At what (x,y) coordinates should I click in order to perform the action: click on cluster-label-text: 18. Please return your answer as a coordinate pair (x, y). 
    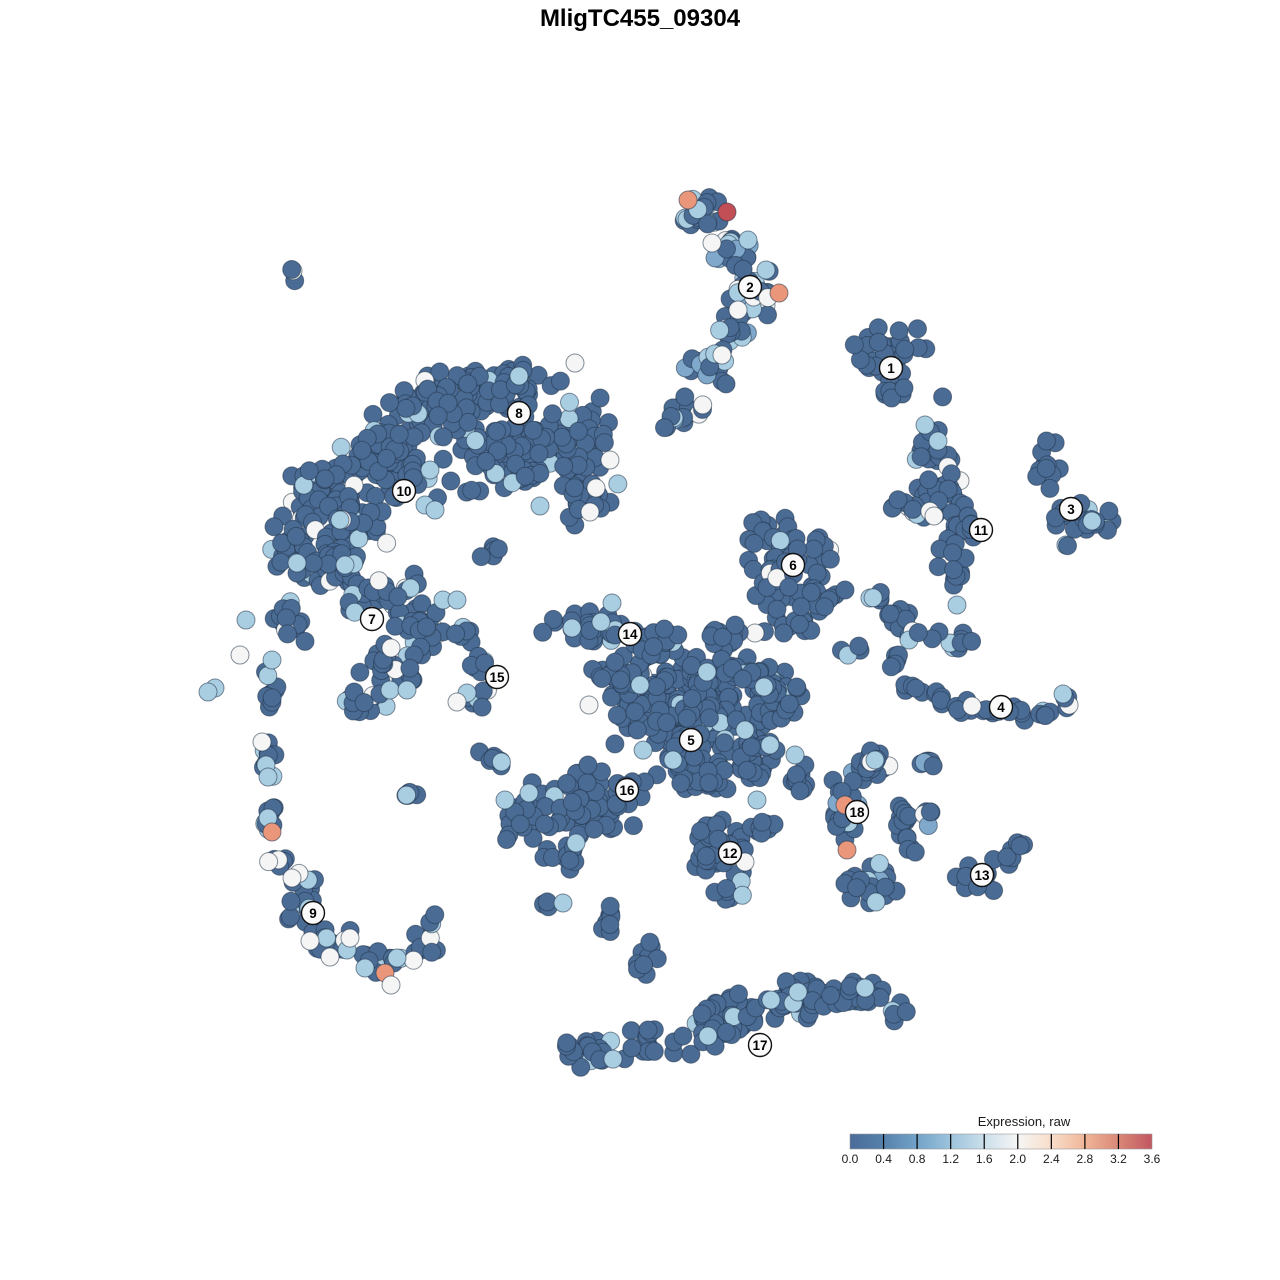
    Looking at the image, I should click on (857, 812).